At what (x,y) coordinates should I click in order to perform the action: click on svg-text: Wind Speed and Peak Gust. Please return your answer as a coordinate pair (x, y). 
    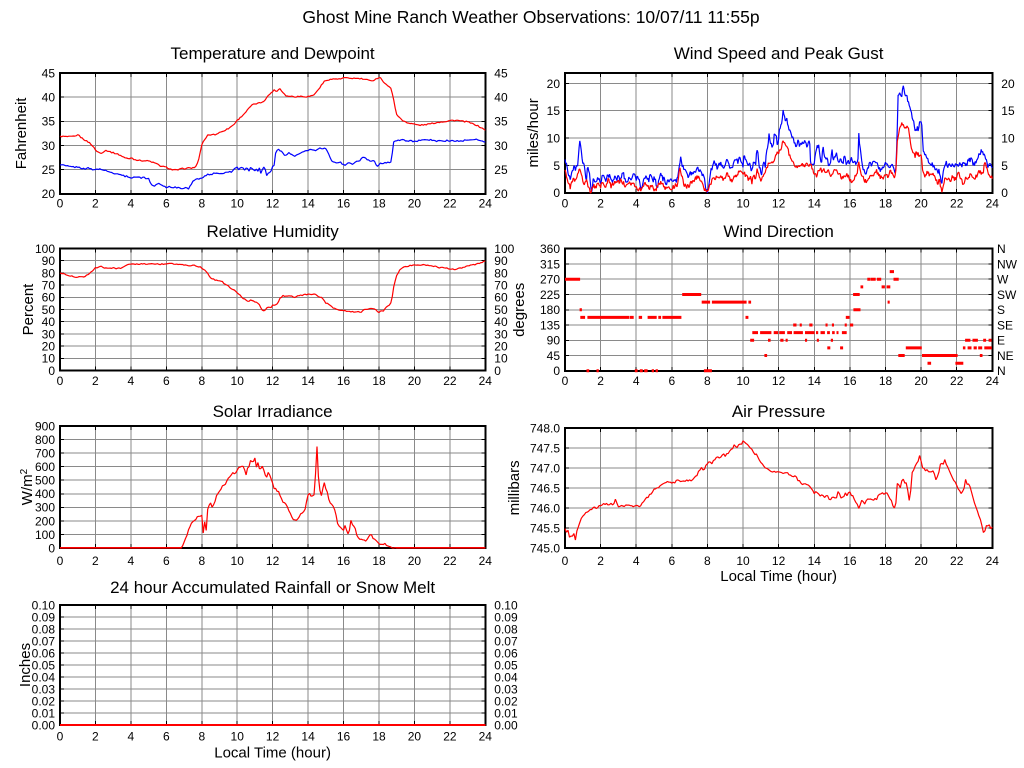
    Looking at the image, I should click on (779, 53).